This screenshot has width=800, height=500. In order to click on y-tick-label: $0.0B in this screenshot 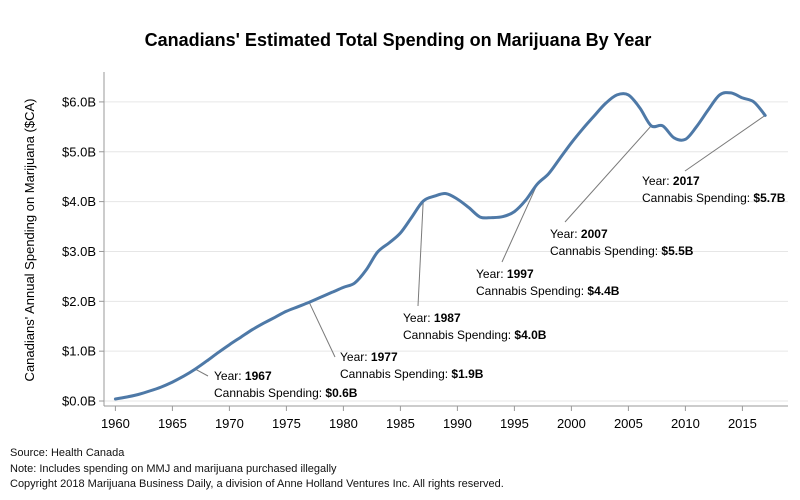, I will do `click(79, 401)`.